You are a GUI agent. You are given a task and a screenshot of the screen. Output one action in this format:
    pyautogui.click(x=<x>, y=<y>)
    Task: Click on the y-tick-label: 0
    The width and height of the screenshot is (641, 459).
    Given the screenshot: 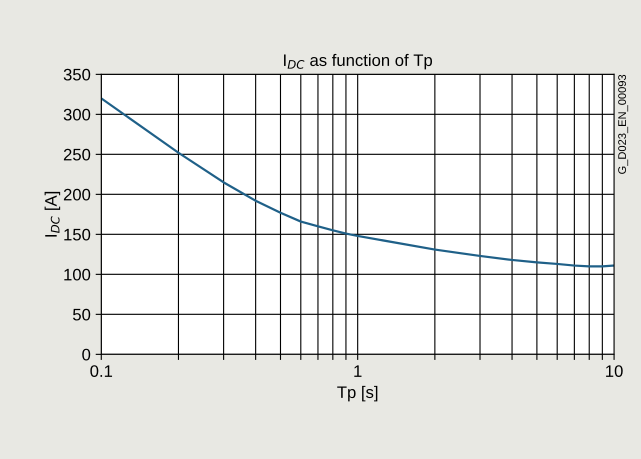 What is the action you would take?
    pyautogui.click(x=86, y=354)
    